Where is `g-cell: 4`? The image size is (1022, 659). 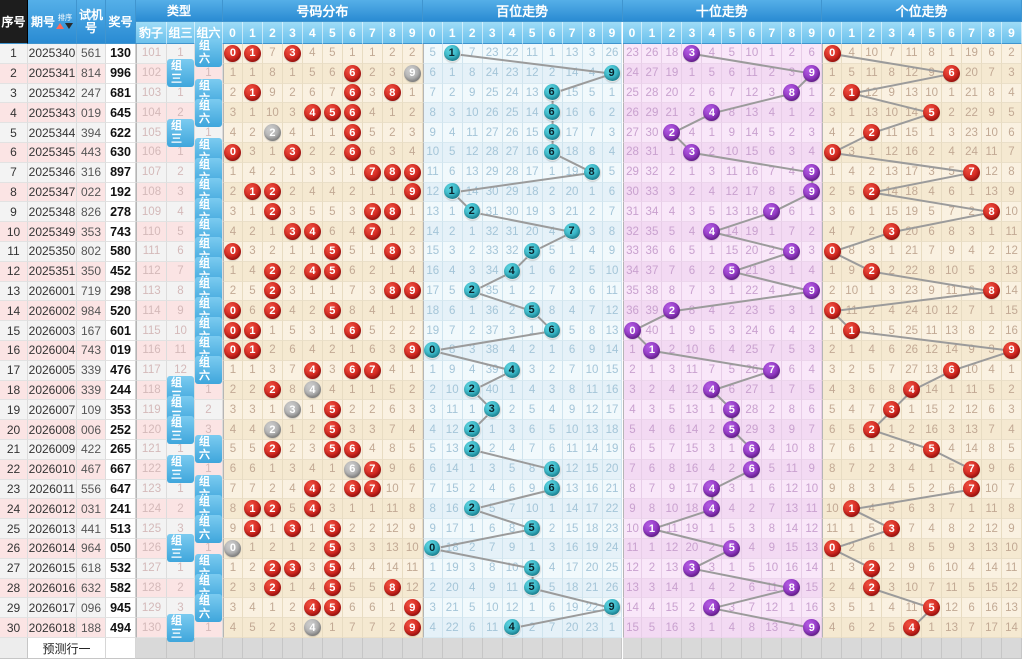 g-cell: 4 is located at coordinates (992, 370).